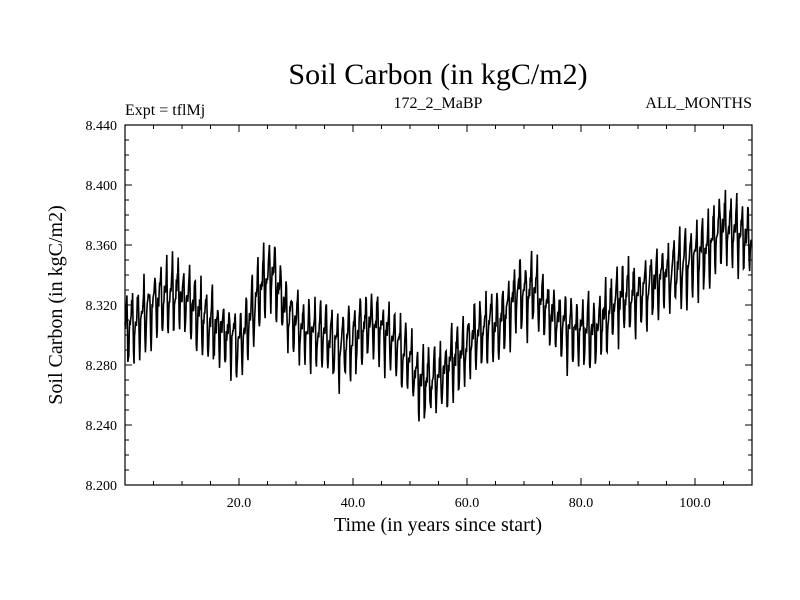 The width and height of the screenshot is (800, 600). Describe the element at coordinates (438, 525) in the screenshot. I see `x-axis-label: Time (in years since start)` at that location.